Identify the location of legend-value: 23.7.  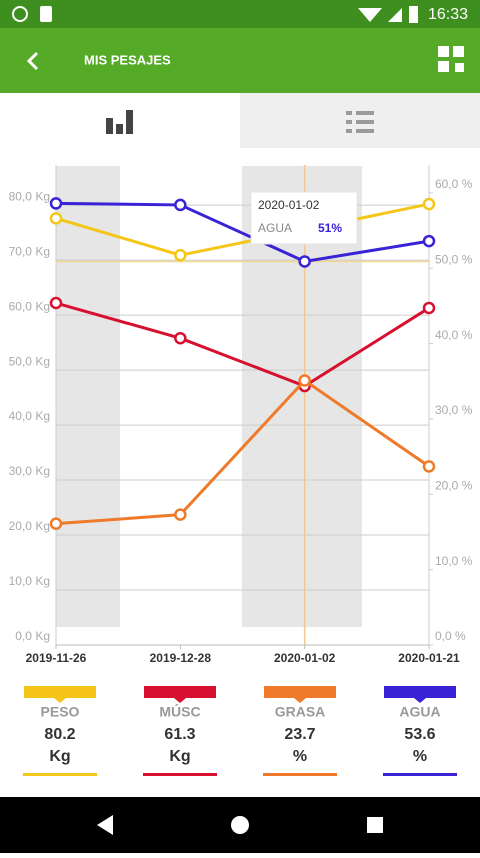
(299, 734).